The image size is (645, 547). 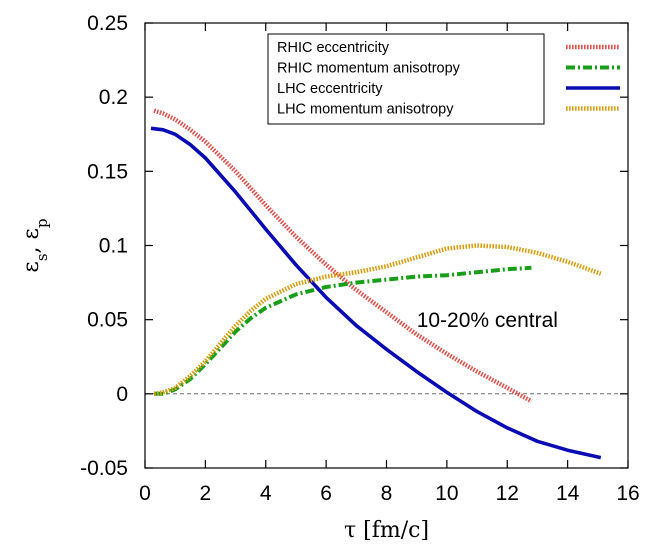 I want to click on y-axis-label: εs, εp, so click(x=35, y=245).